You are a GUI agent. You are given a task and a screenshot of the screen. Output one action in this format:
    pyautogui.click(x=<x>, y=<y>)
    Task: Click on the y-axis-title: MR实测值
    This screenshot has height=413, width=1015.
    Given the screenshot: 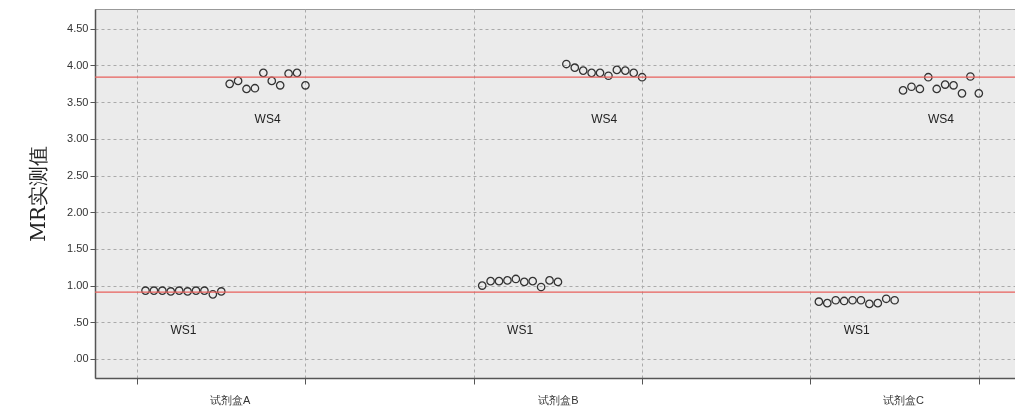 What is the action you would take?
    pyautogui.click(x=38, y=194)
    